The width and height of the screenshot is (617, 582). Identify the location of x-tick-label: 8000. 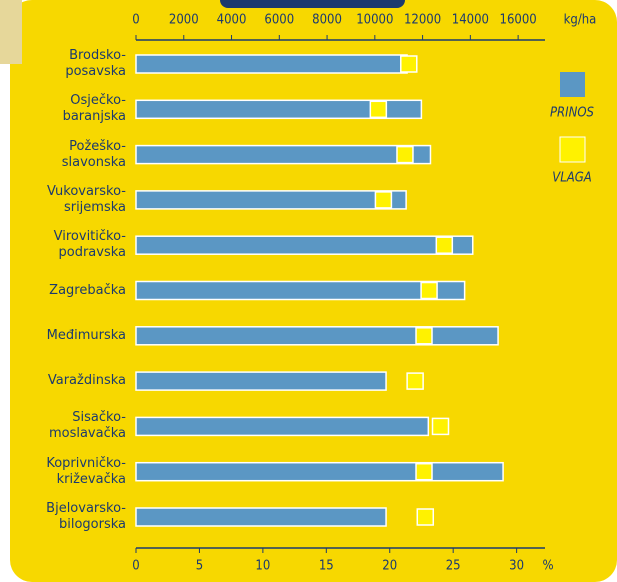
(327, 20).